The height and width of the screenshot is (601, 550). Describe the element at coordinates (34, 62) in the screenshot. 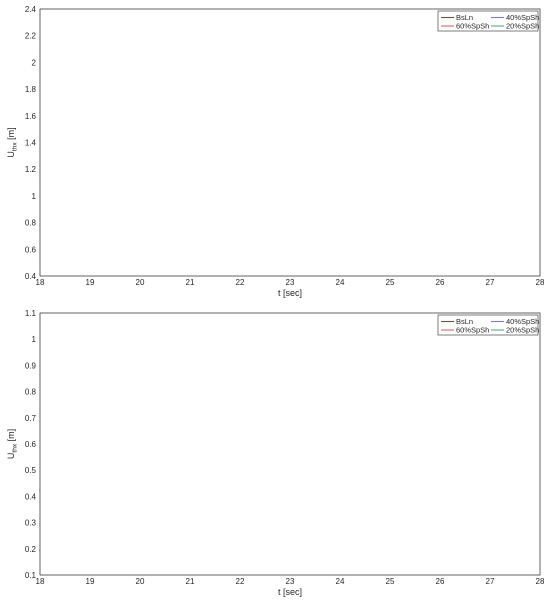

I see `y-tick-label: 2` at that location.